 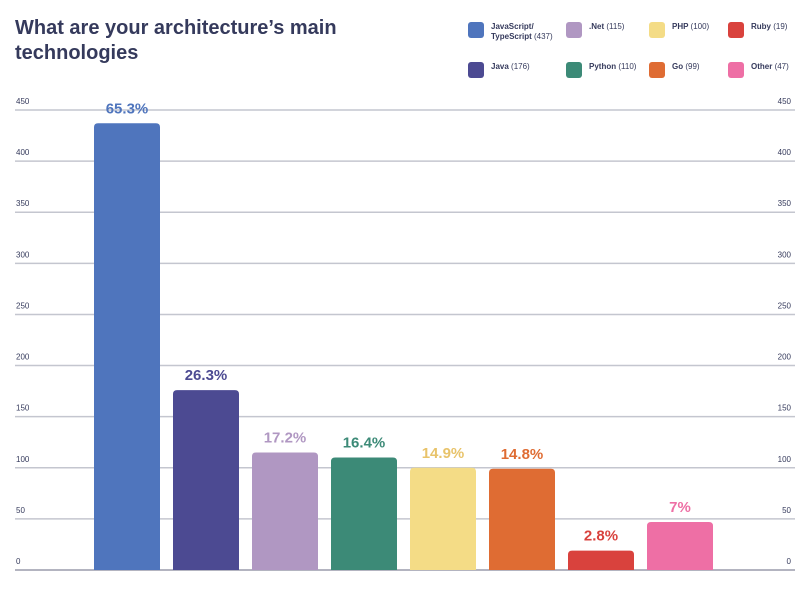 What do you see at coordinates (18, 561) in the screenshot?
I see `y-tick-label-left: 0` at bounding box center [18, 561].